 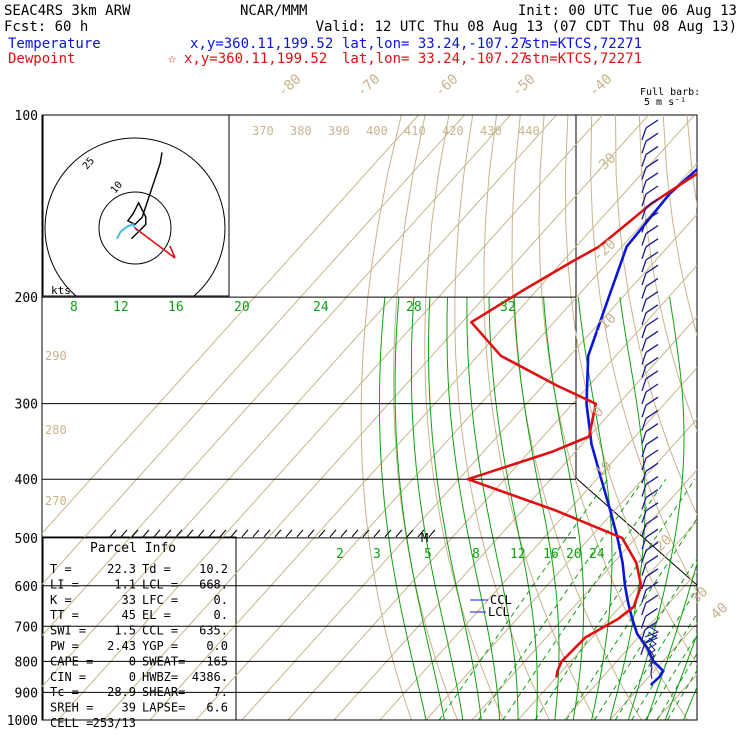 I want to click on isotherm-label: -40, so click(x=601, y=85).